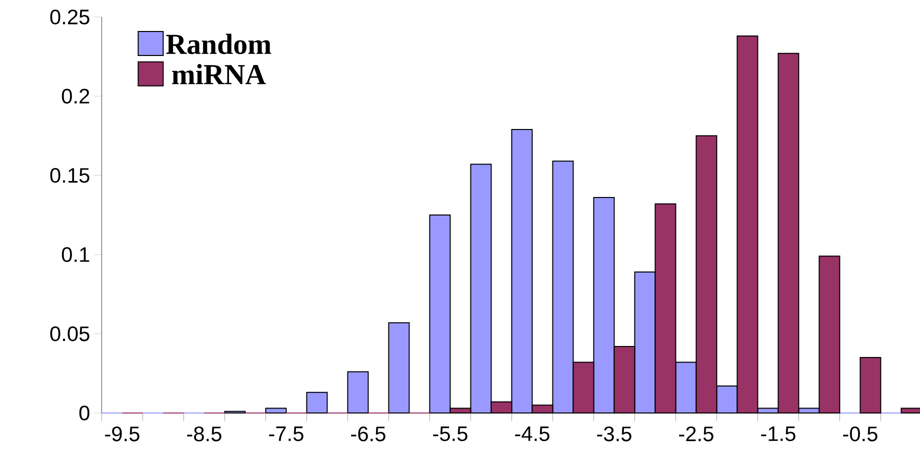 Image resolution: width=920 pixels, height=473 pixels. What do you see at coordinates (219, 74) in the screenshot?
I see `legend-label: miRNA` at bounding box center [219, 74].